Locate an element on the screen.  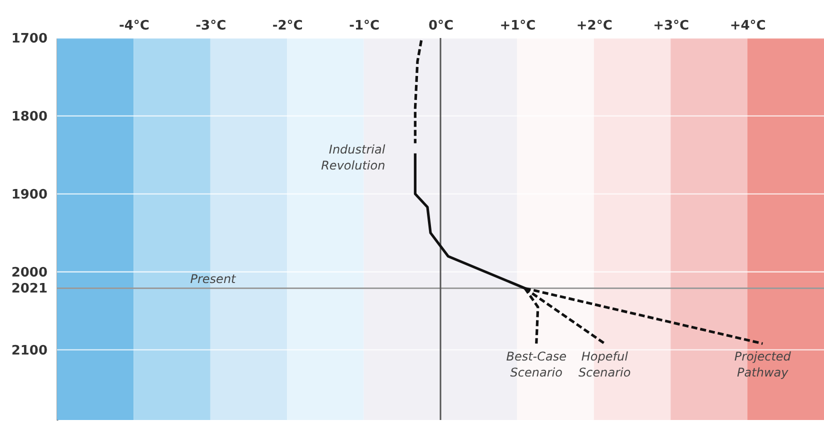
y-tick-label: 2100 is located at coordinates (29, 350).